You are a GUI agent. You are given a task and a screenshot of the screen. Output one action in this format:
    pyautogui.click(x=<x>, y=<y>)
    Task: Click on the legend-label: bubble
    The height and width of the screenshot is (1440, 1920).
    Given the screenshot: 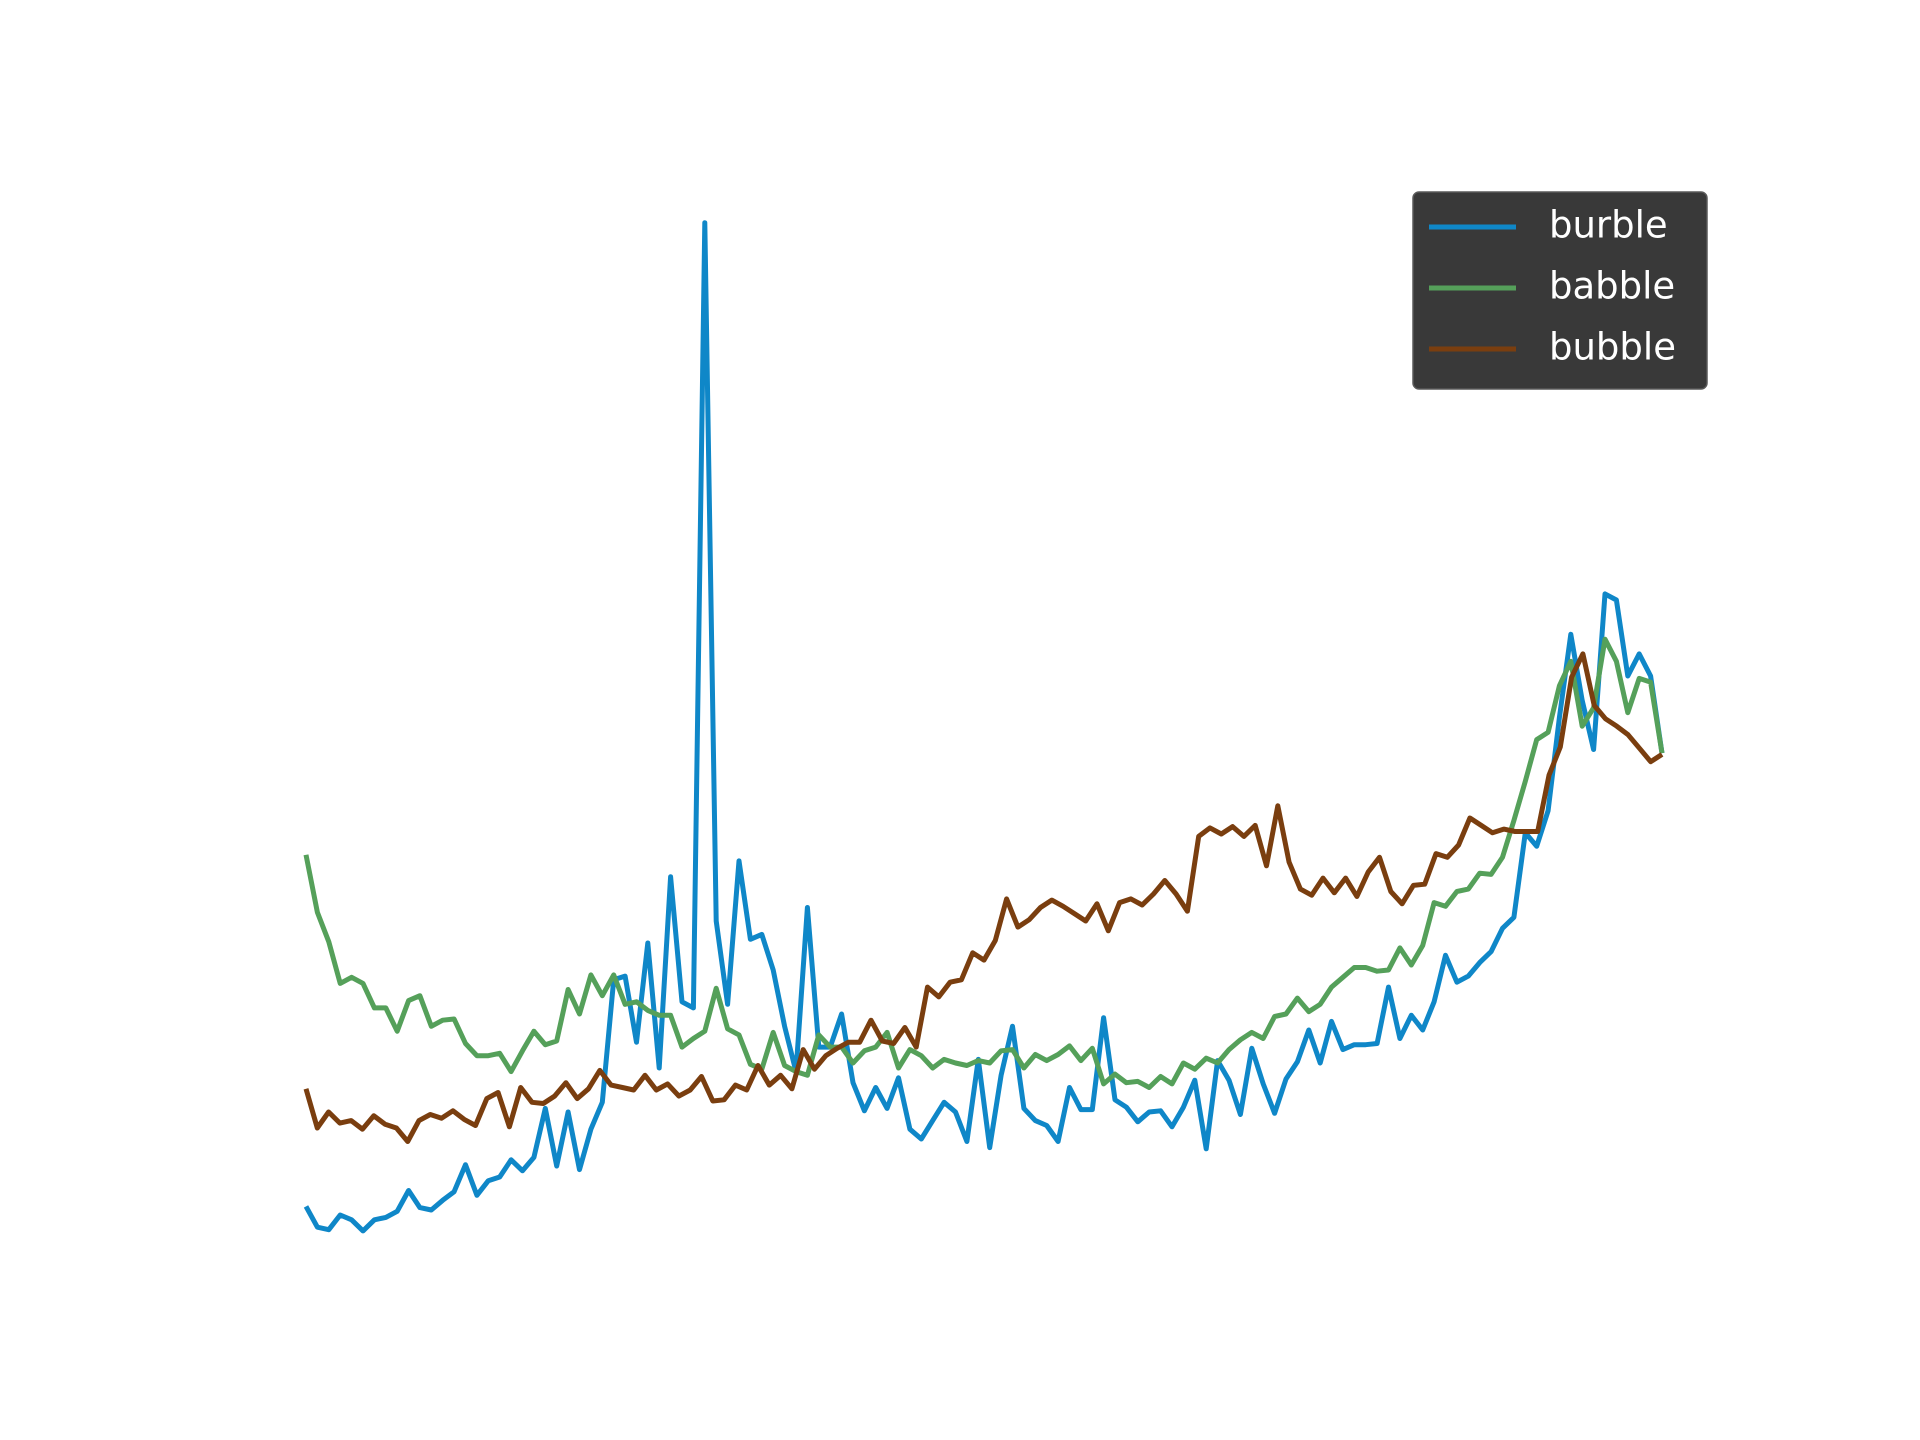 What is the action you would take?
    pyautogui.click(x=1612, y=347)
    